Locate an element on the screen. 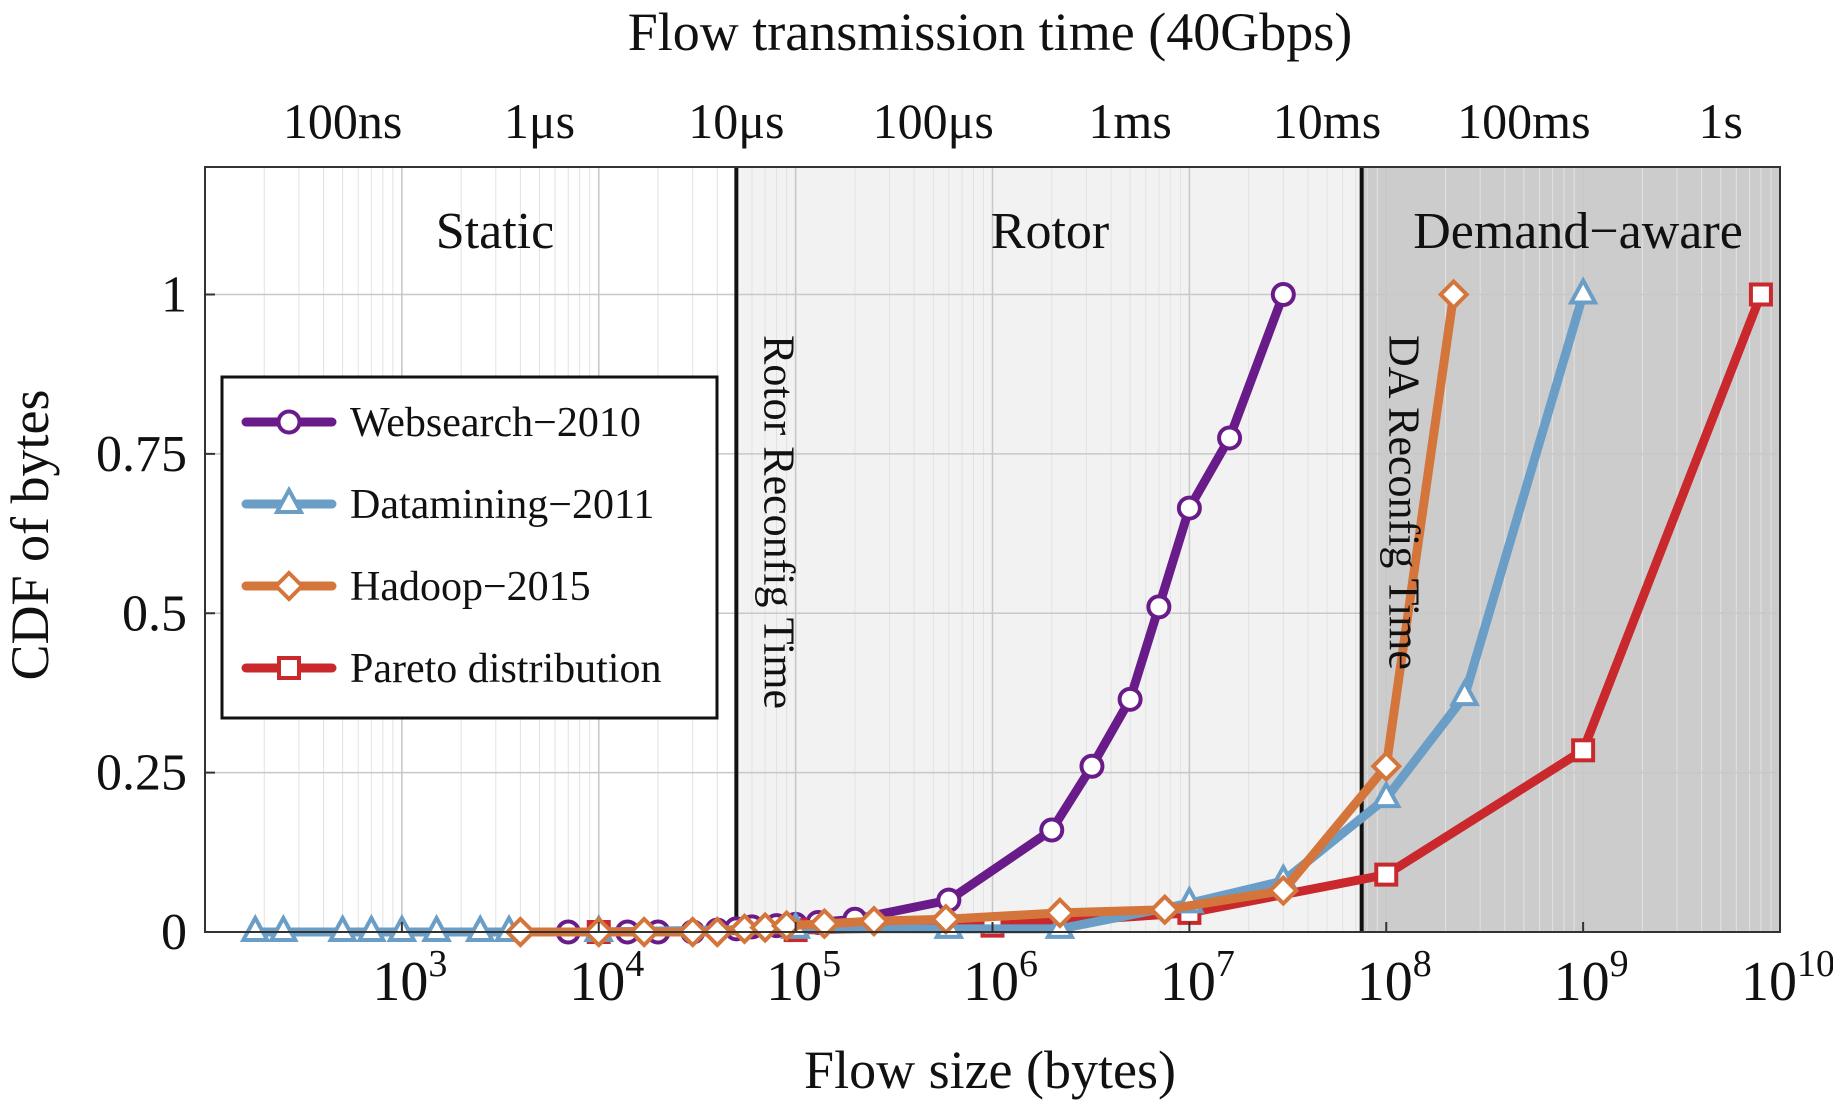 This screenshot has width=1833, height=1104. legend-label: Websearch−2010 is located at coordinates (495, 423).